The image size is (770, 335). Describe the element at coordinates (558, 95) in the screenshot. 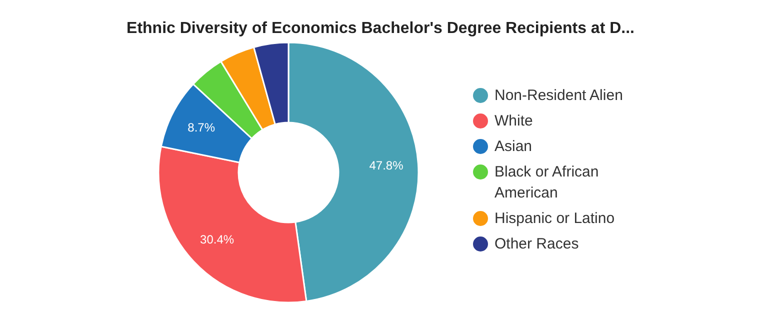

I see `legend-label: Non-Resident Alien` at that location.